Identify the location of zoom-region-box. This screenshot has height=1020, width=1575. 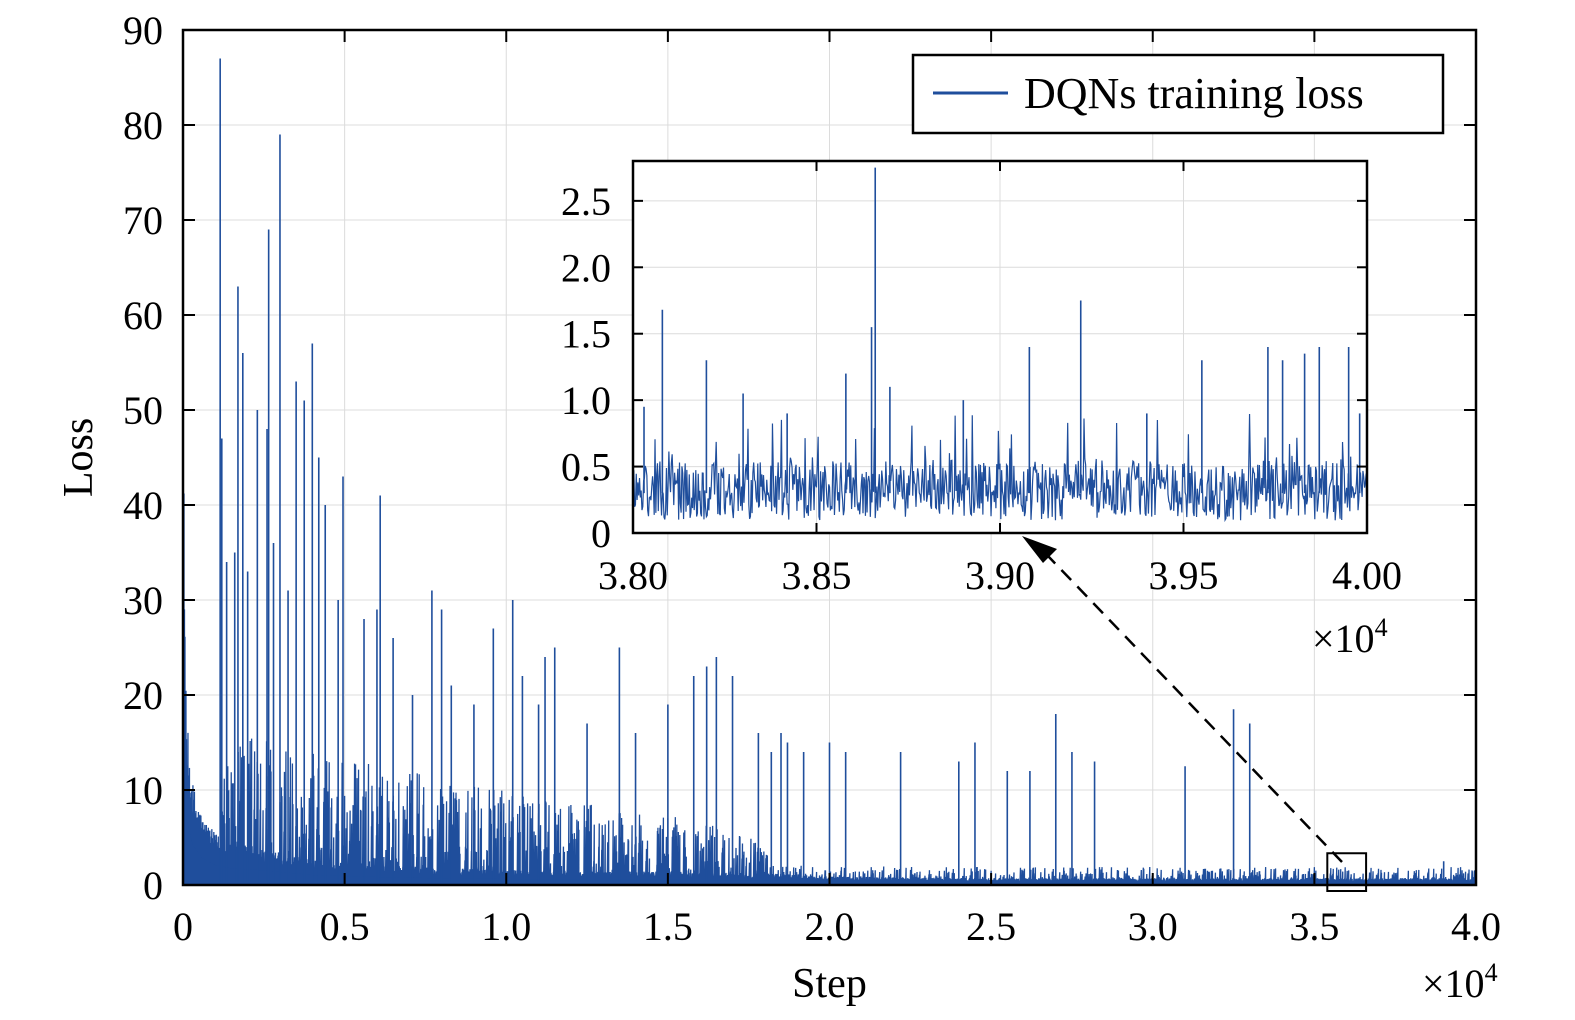
(1347, 872).